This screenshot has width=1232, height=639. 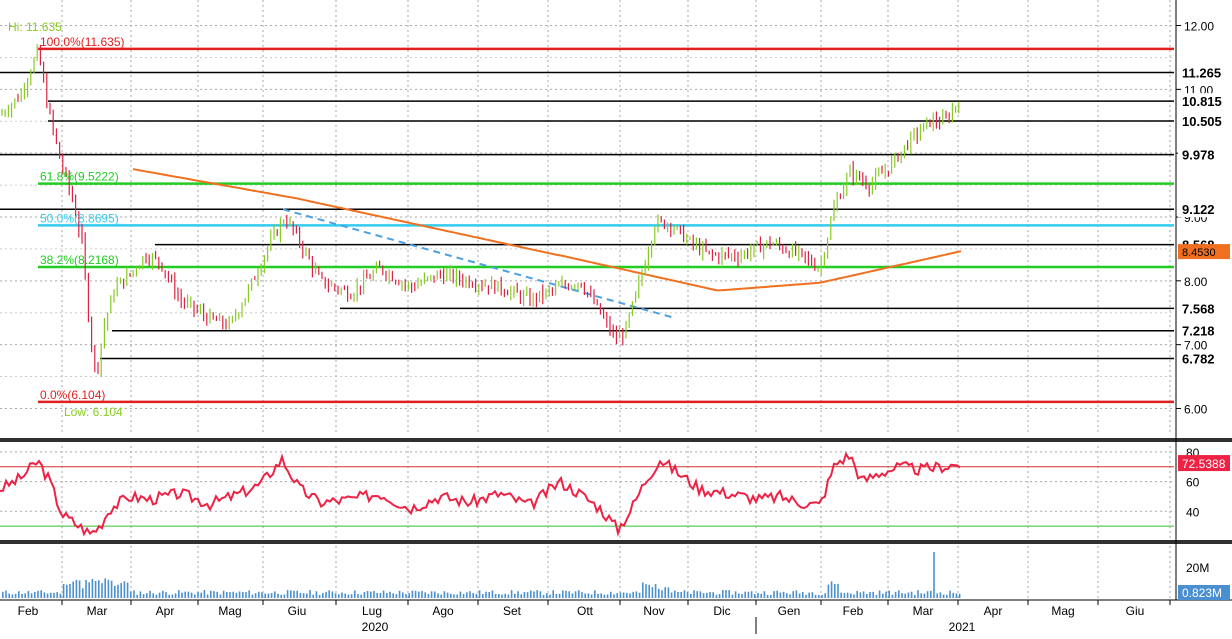 I want to click on axis-tick-label: 7.00, so click(x=1196, y=346).